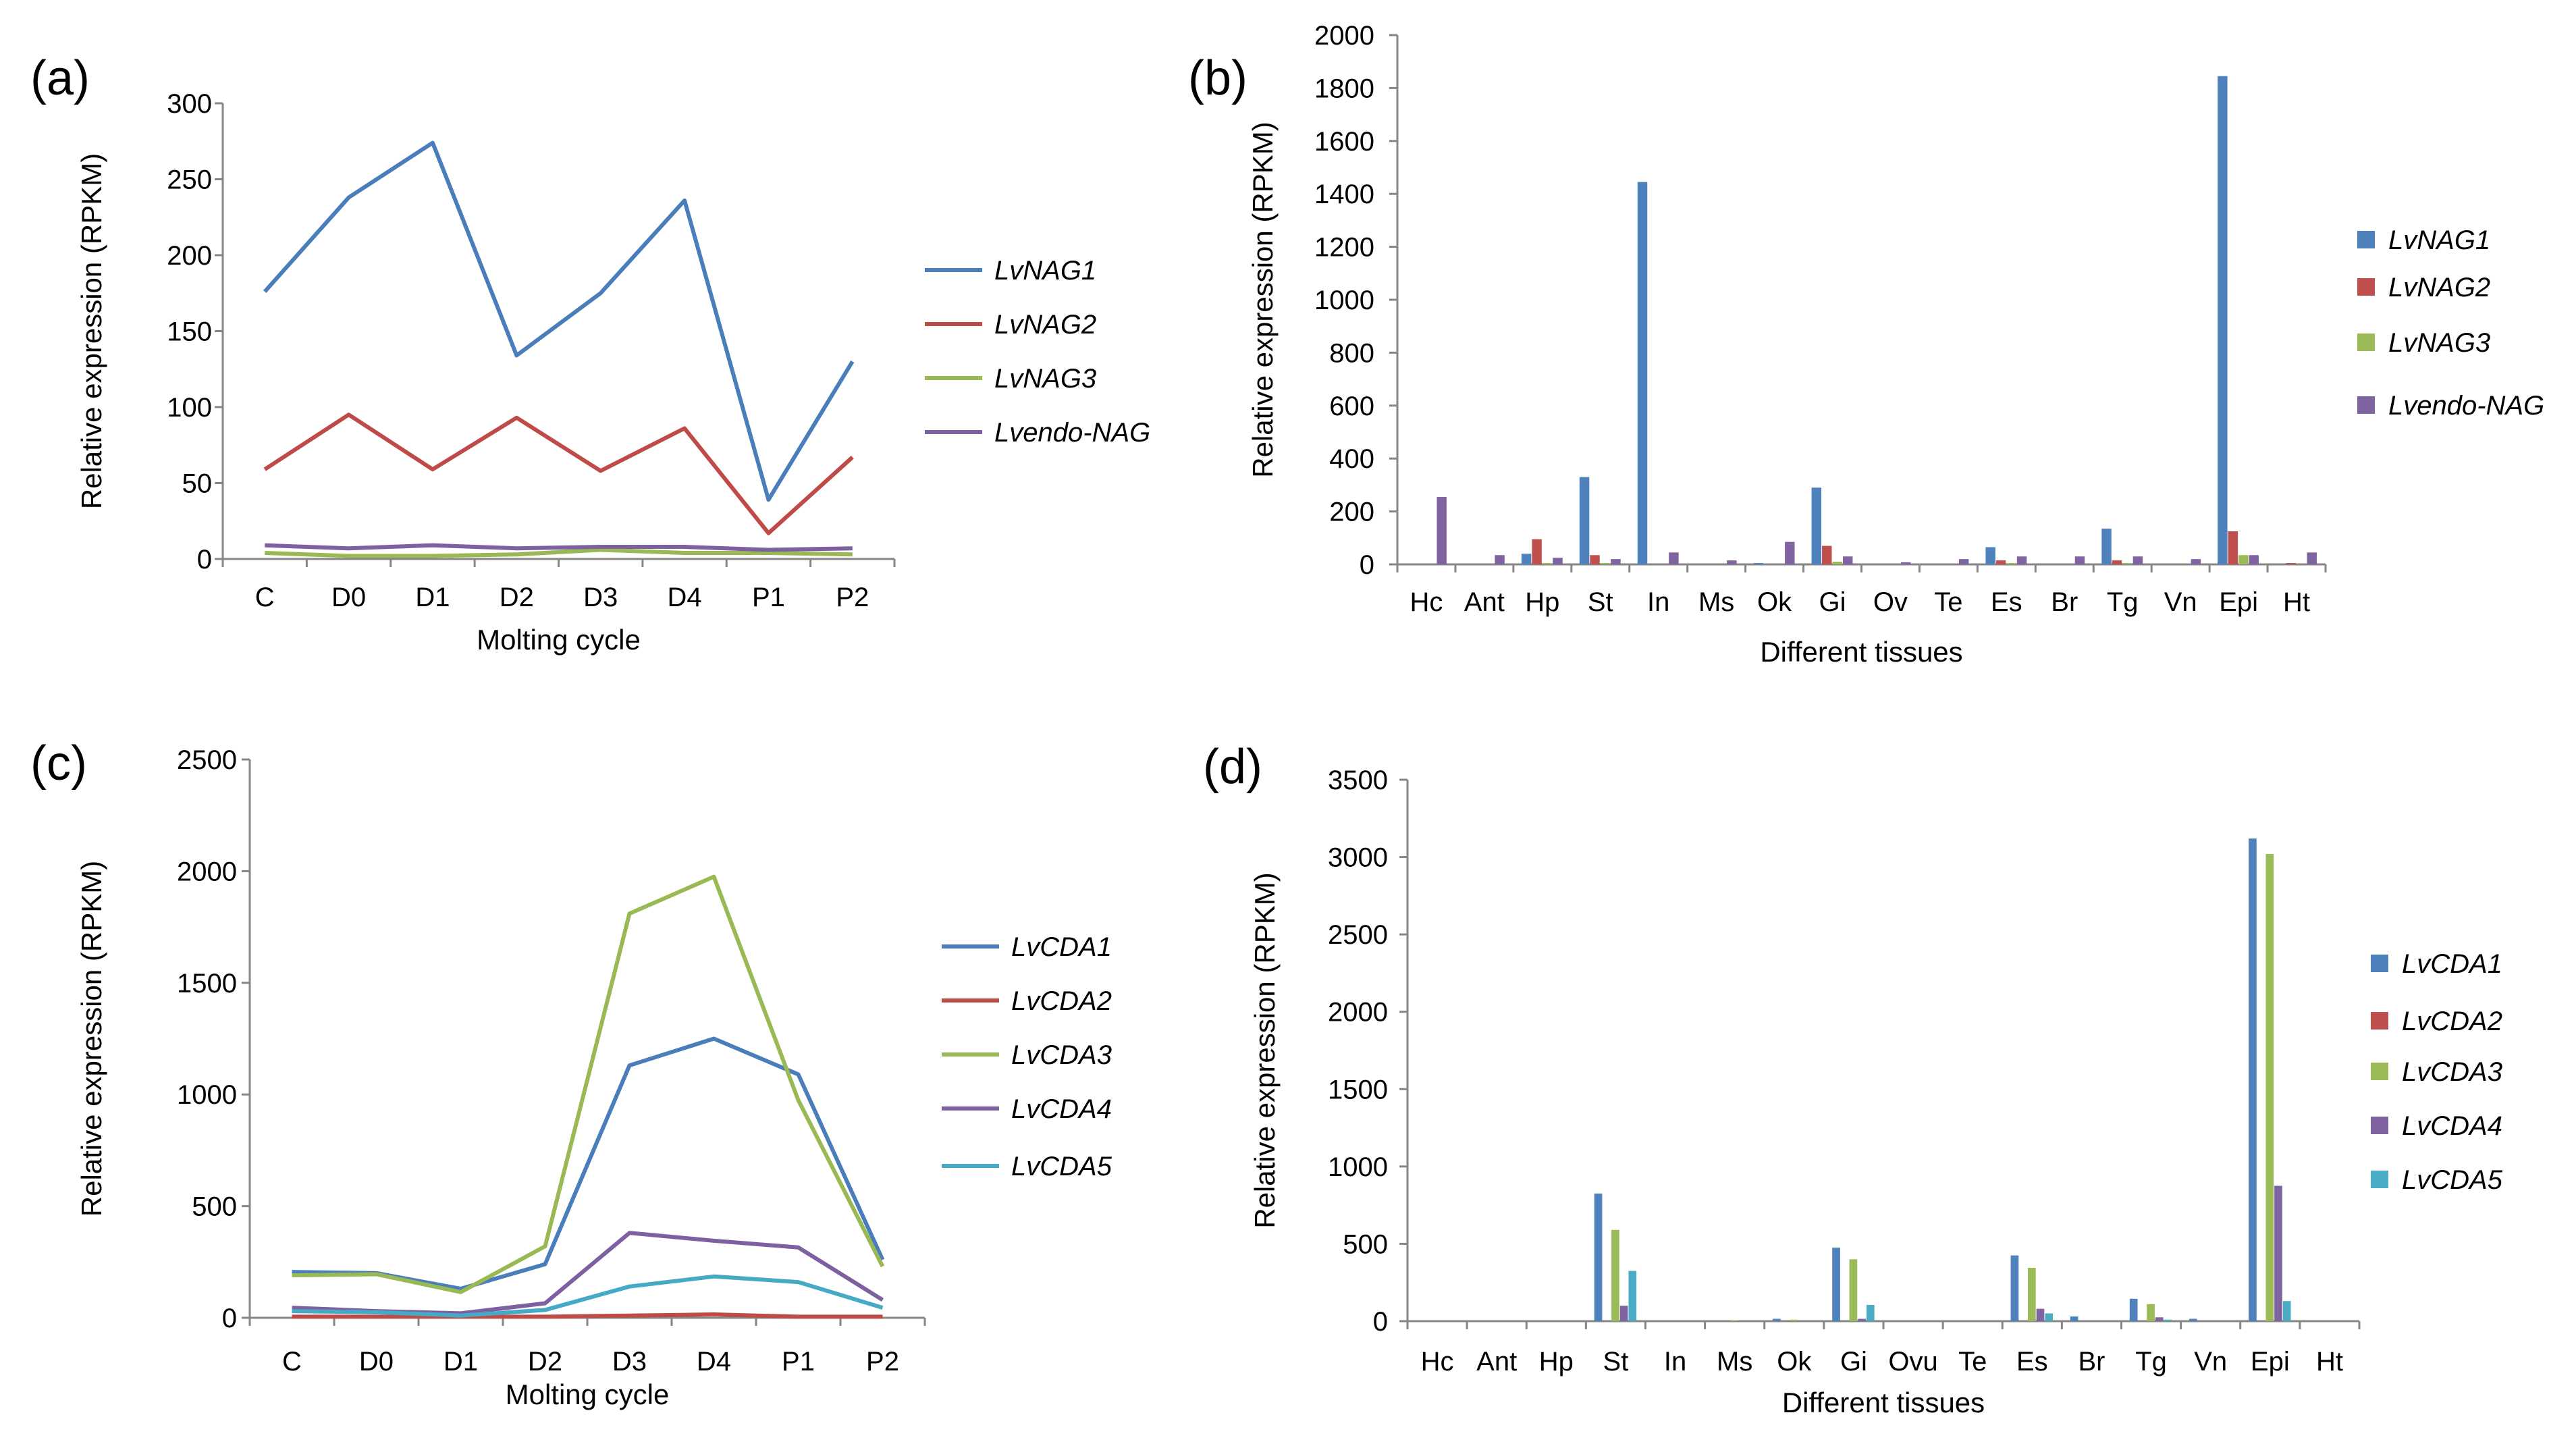 This screenshot has height=1442, width=2576. Describe the element at coordinates (1890, 602) in the screenshot. I see `x-tick-label: Ov` at that location.